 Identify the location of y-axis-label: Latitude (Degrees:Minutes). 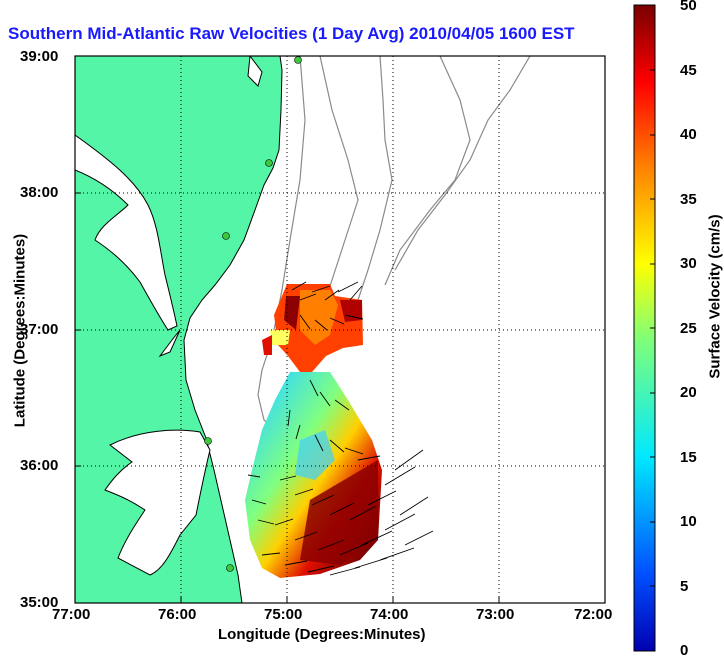
(20, 330).